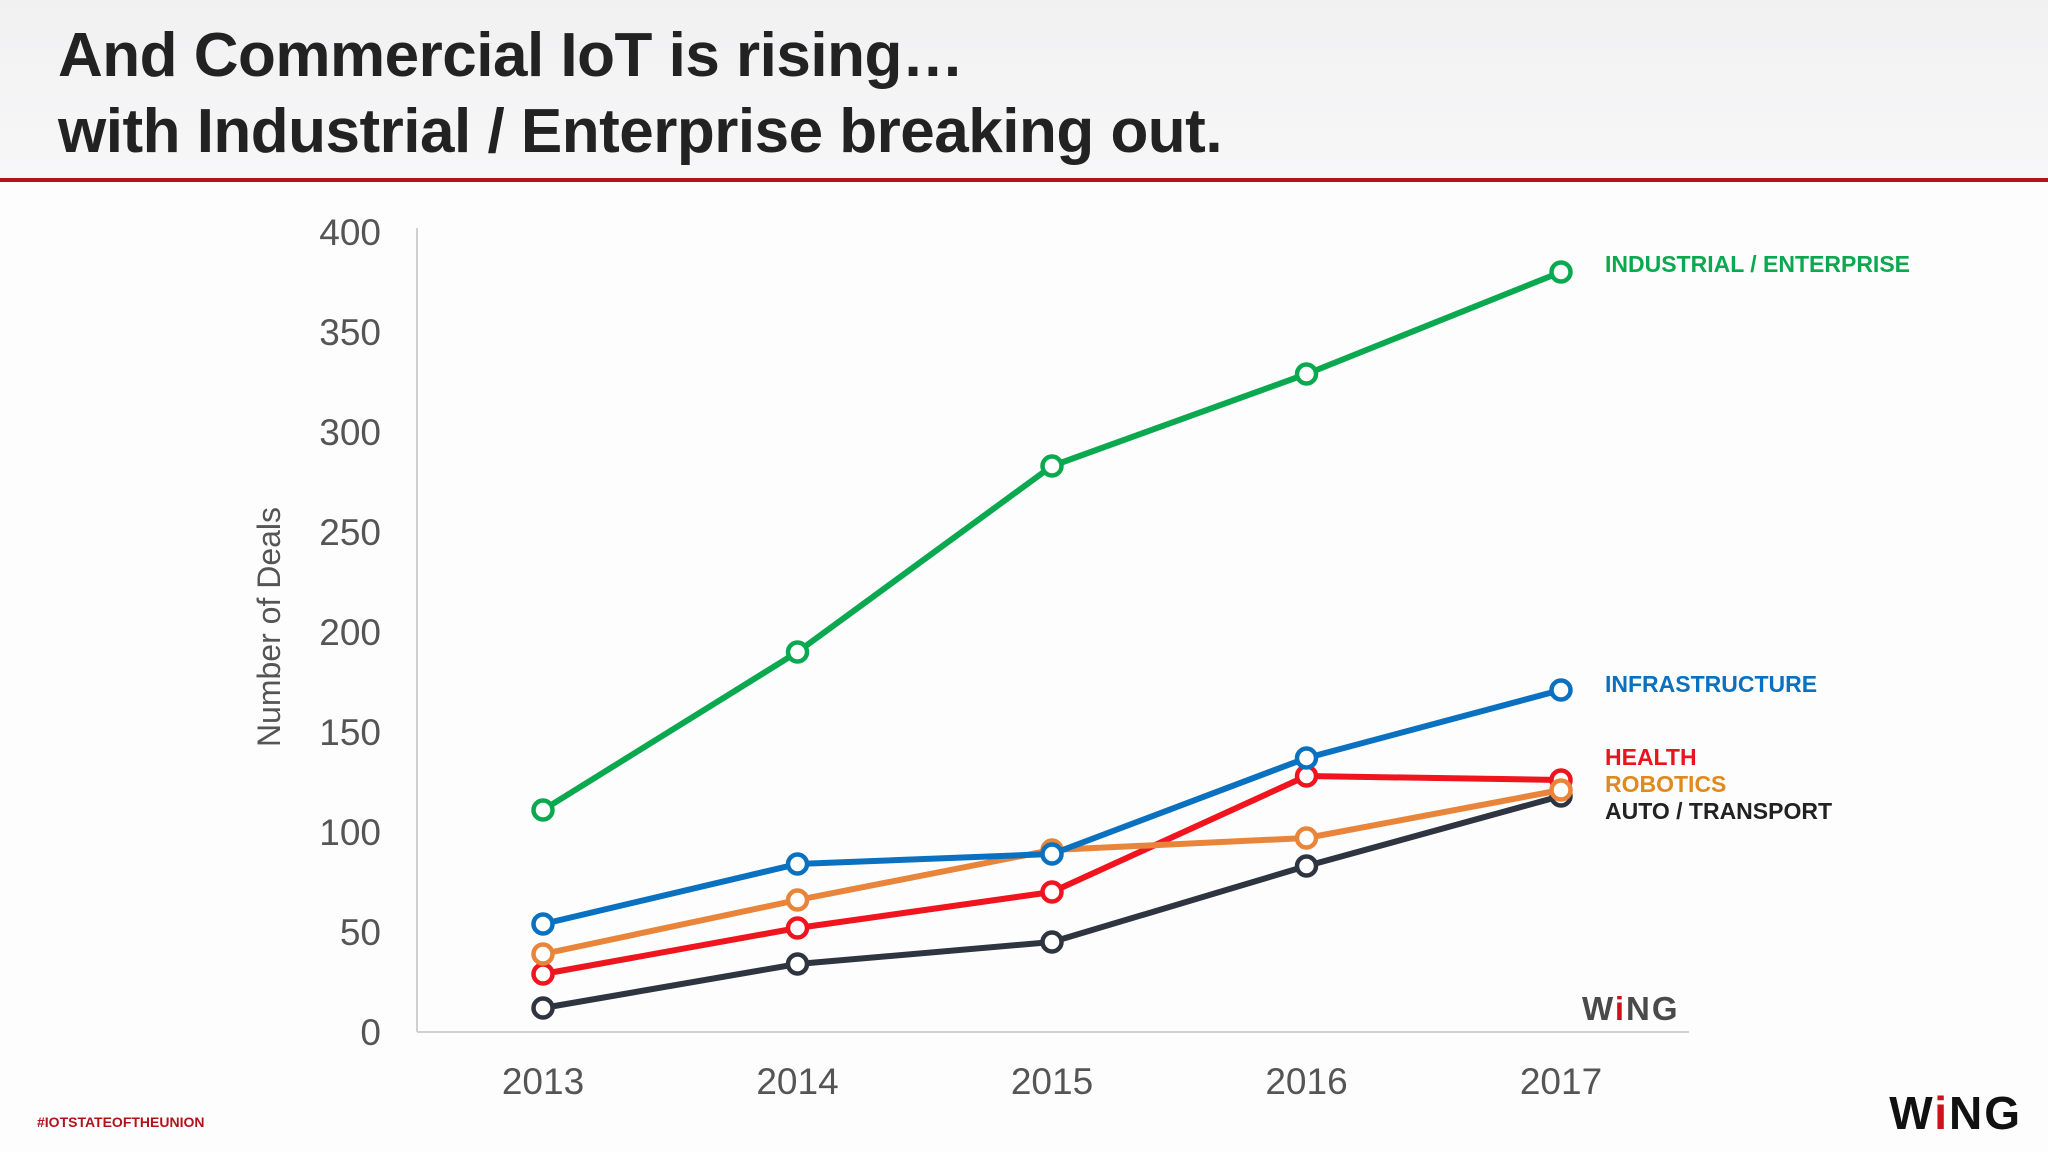  What do you see at coordinates (350, 632) in the screenshot?
I see `y-tick-label: 200` at bounding box center [350, 632].